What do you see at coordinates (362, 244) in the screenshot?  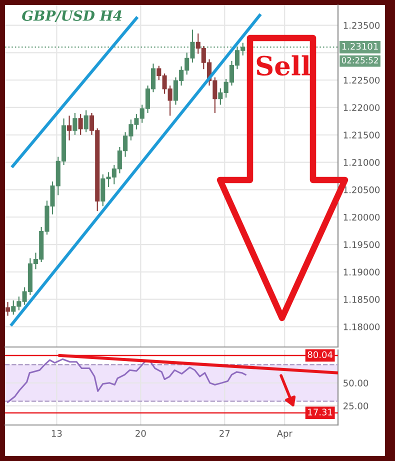 I see `y-tick-label: 1.19500` at bounding box center [362, 244].